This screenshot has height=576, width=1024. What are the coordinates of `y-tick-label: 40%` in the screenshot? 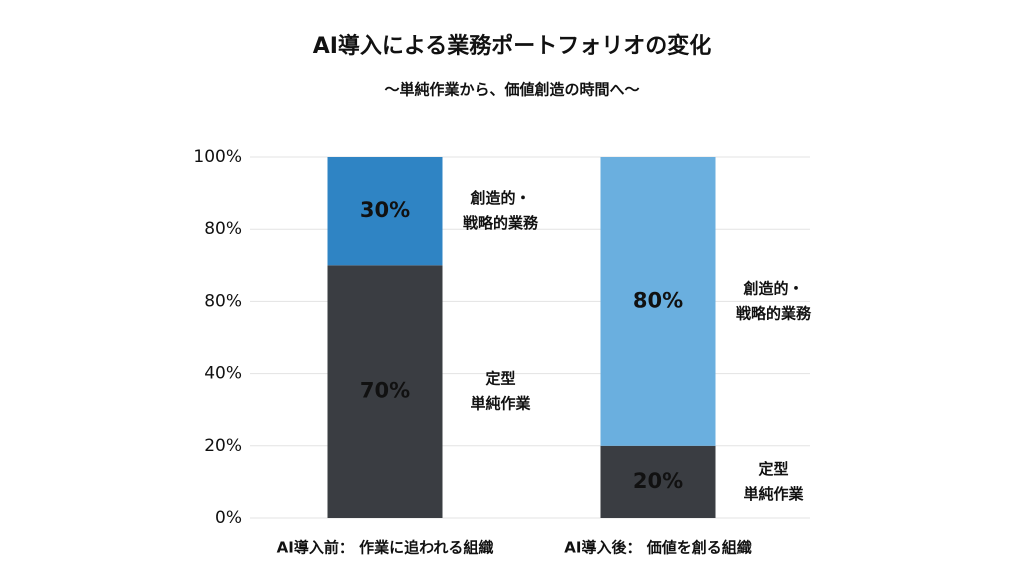 It's located at (223, 374).